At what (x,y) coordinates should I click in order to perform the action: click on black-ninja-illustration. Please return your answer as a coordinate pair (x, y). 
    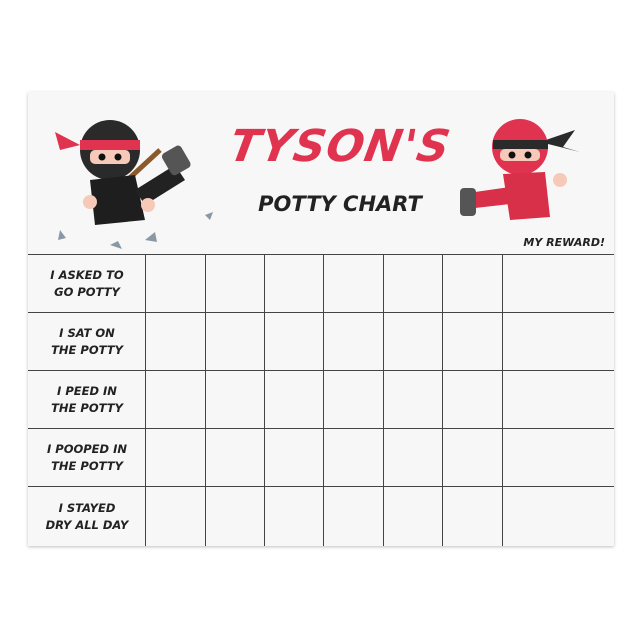
    Looking at the image, I should click on (134, 184).